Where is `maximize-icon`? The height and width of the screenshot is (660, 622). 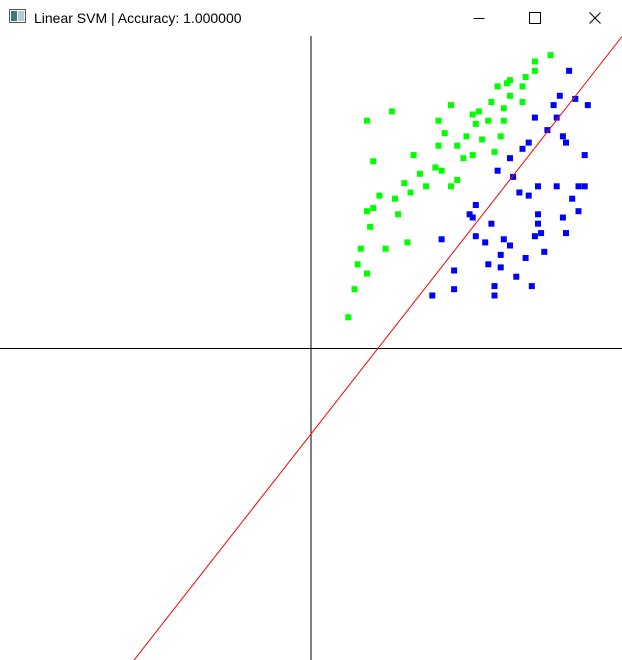 maximize-icon is located at coordinates (535, 18).